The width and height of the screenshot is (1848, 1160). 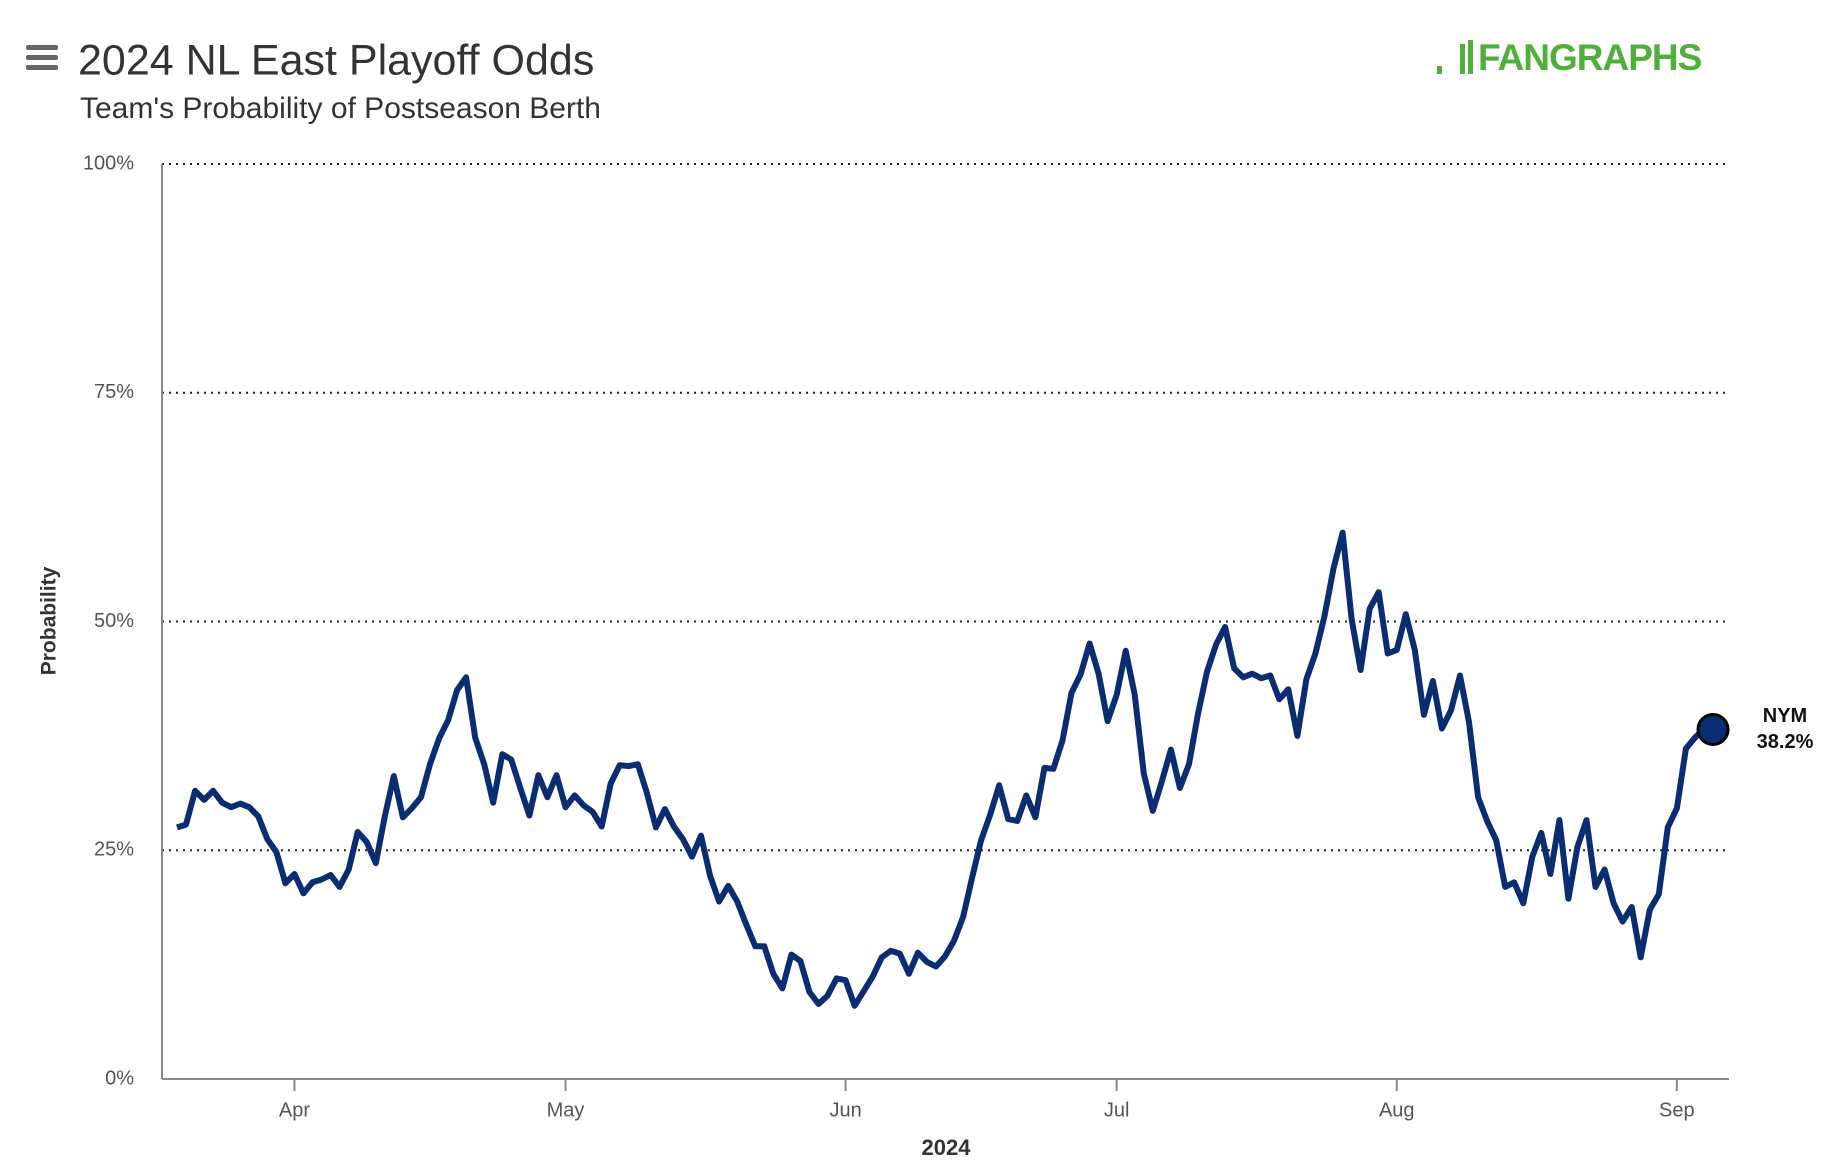 I want to click on chart-subtitle: Team's Probability of Postseason Berth, so click(x=340, y=108).